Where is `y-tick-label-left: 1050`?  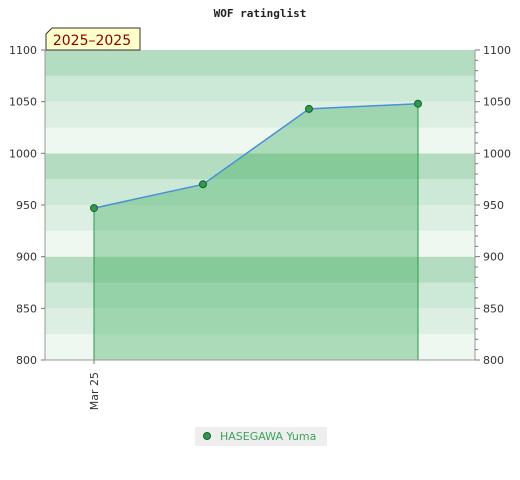
y-tick-label-left: 1050 is located at coordinates (23, 102).